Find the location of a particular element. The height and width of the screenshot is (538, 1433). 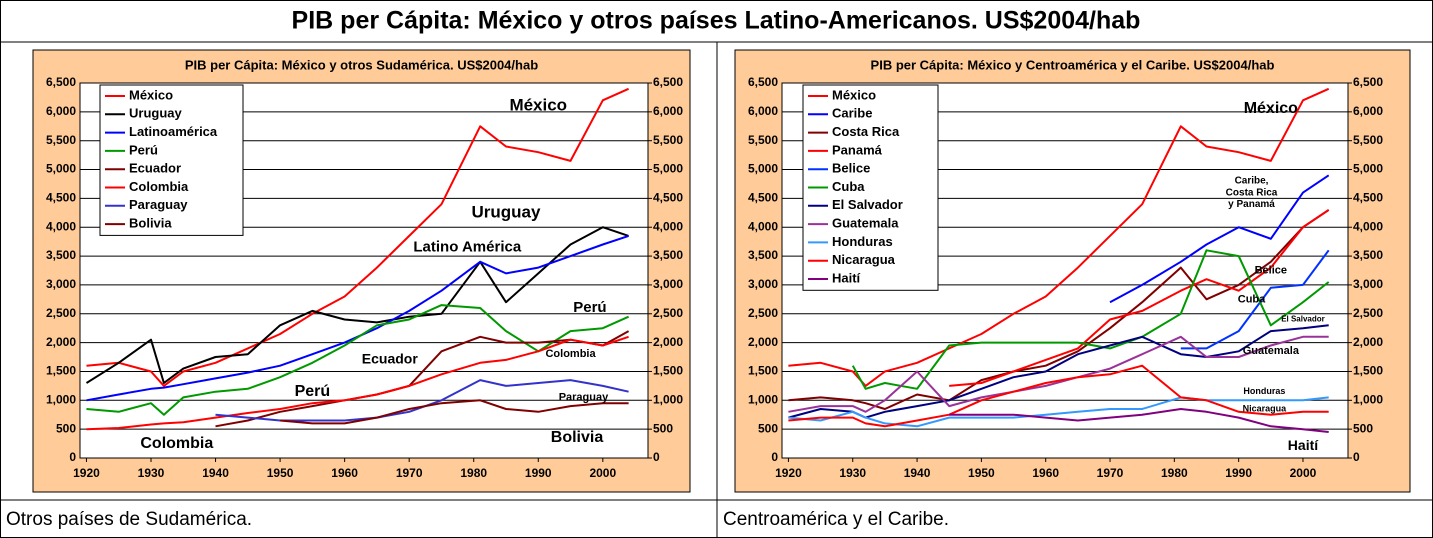

caption: Centroamérica y el Caribe. is located at coordinates (836, 519).